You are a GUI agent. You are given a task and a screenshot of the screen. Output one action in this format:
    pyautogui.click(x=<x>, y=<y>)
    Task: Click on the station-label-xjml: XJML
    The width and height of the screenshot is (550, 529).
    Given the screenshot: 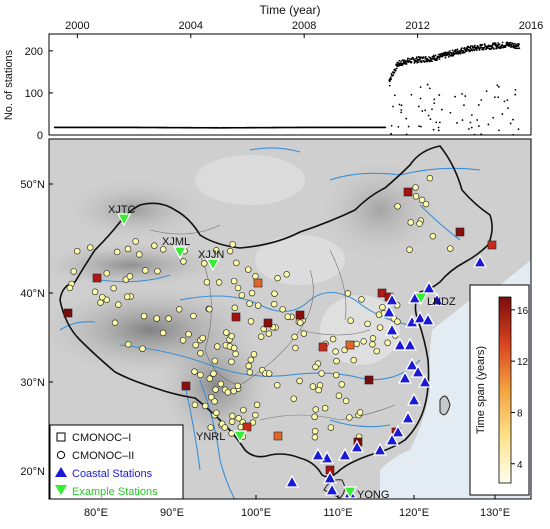 What is the action you would take?
    pyautogui.click(x=176, y=242)
    